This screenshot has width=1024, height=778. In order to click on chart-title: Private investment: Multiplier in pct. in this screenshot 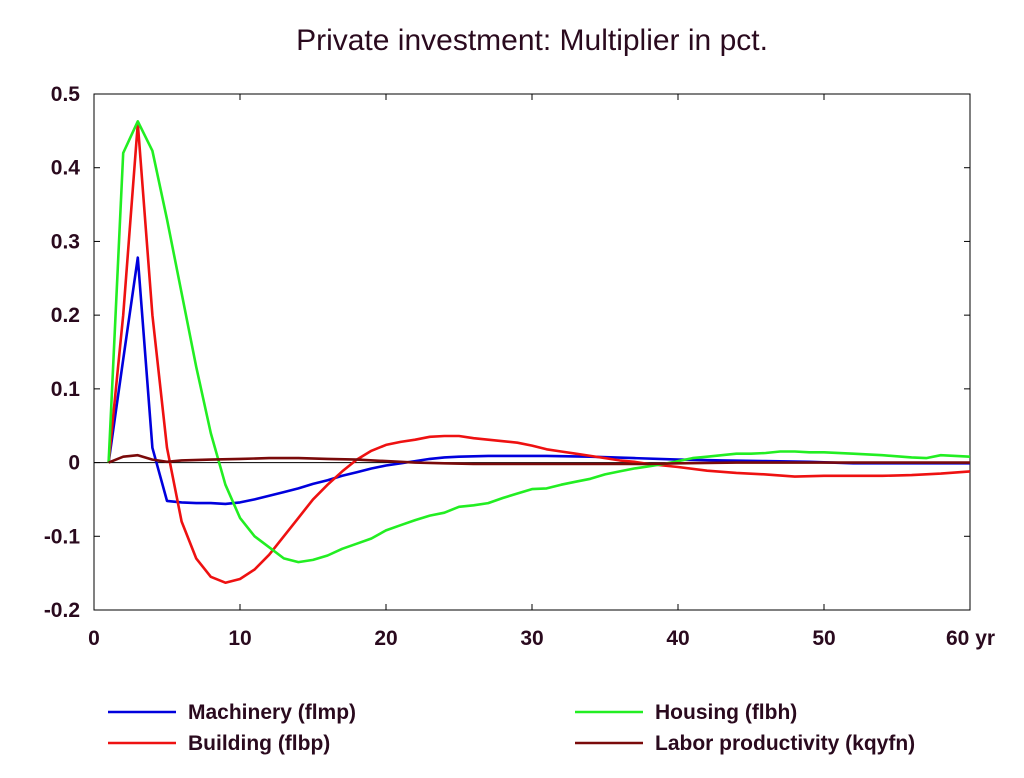, I will do `click(532, 40)`.